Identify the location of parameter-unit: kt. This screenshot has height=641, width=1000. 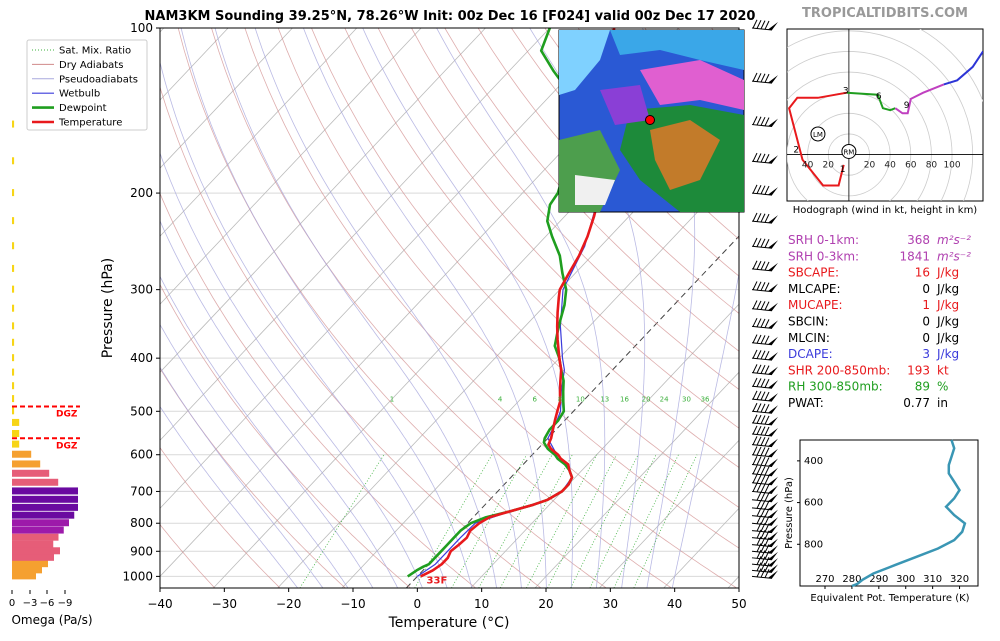
(943, 370).